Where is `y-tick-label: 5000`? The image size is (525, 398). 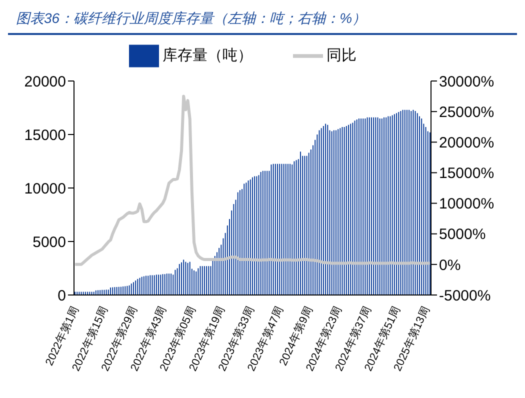
y-tick-label: 5000 is located at coordinates (49, 242).